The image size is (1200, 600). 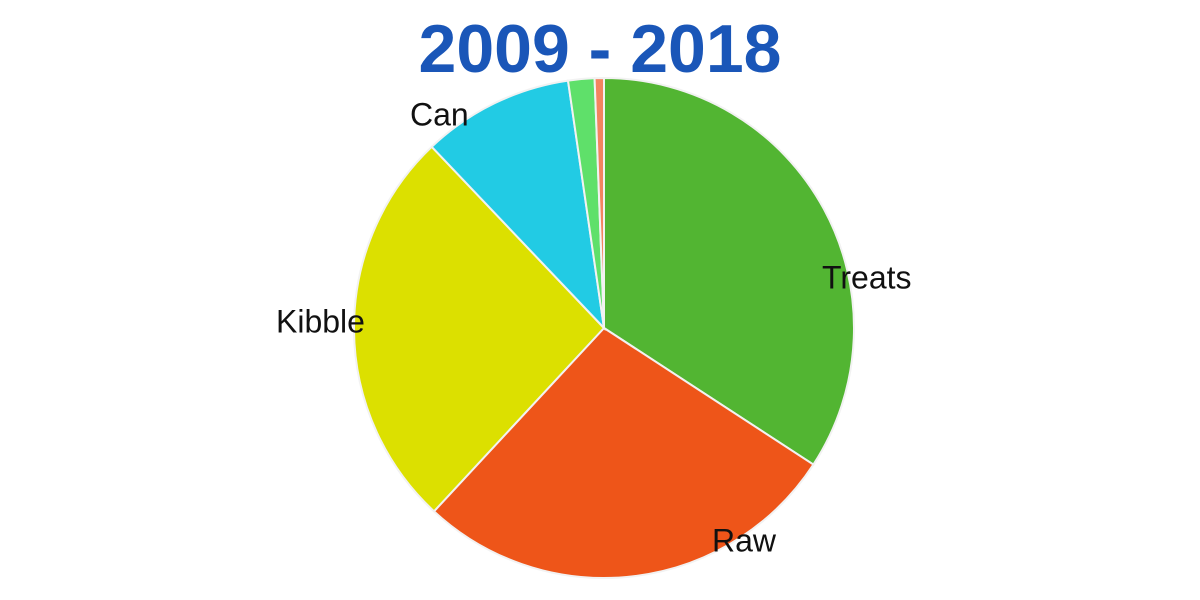 What do you see at coordinates (600, 49) in the screenshot?
I see `chart-title: 2009 - 2018` at bounding box center [600, 49].